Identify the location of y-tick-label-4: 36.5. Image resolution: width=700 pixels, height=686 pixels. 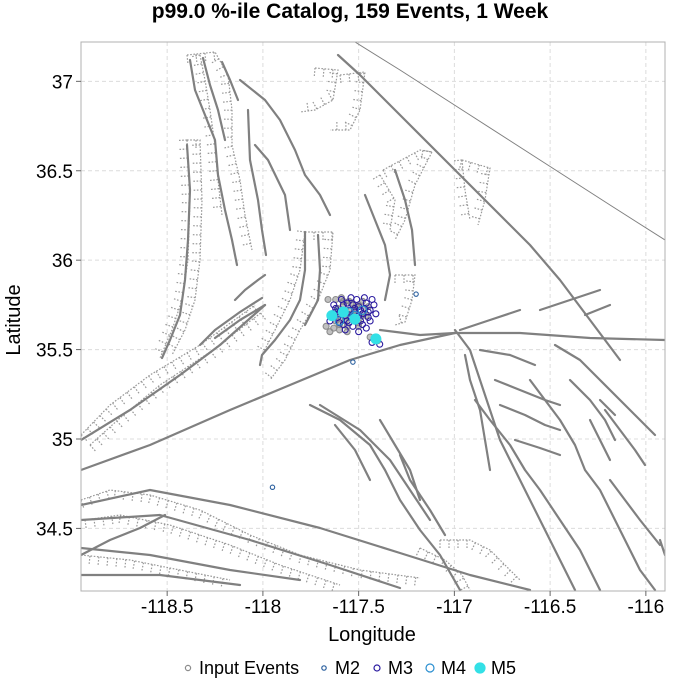
(54, 172).